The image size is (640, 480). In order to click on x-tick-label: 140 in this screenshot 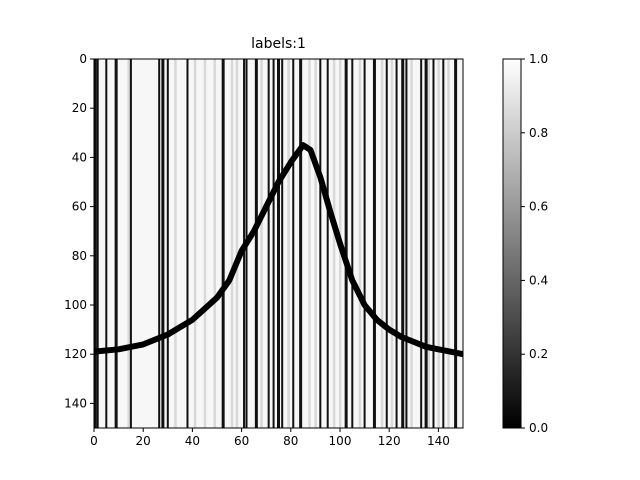, I will do `click(438, 441)`.